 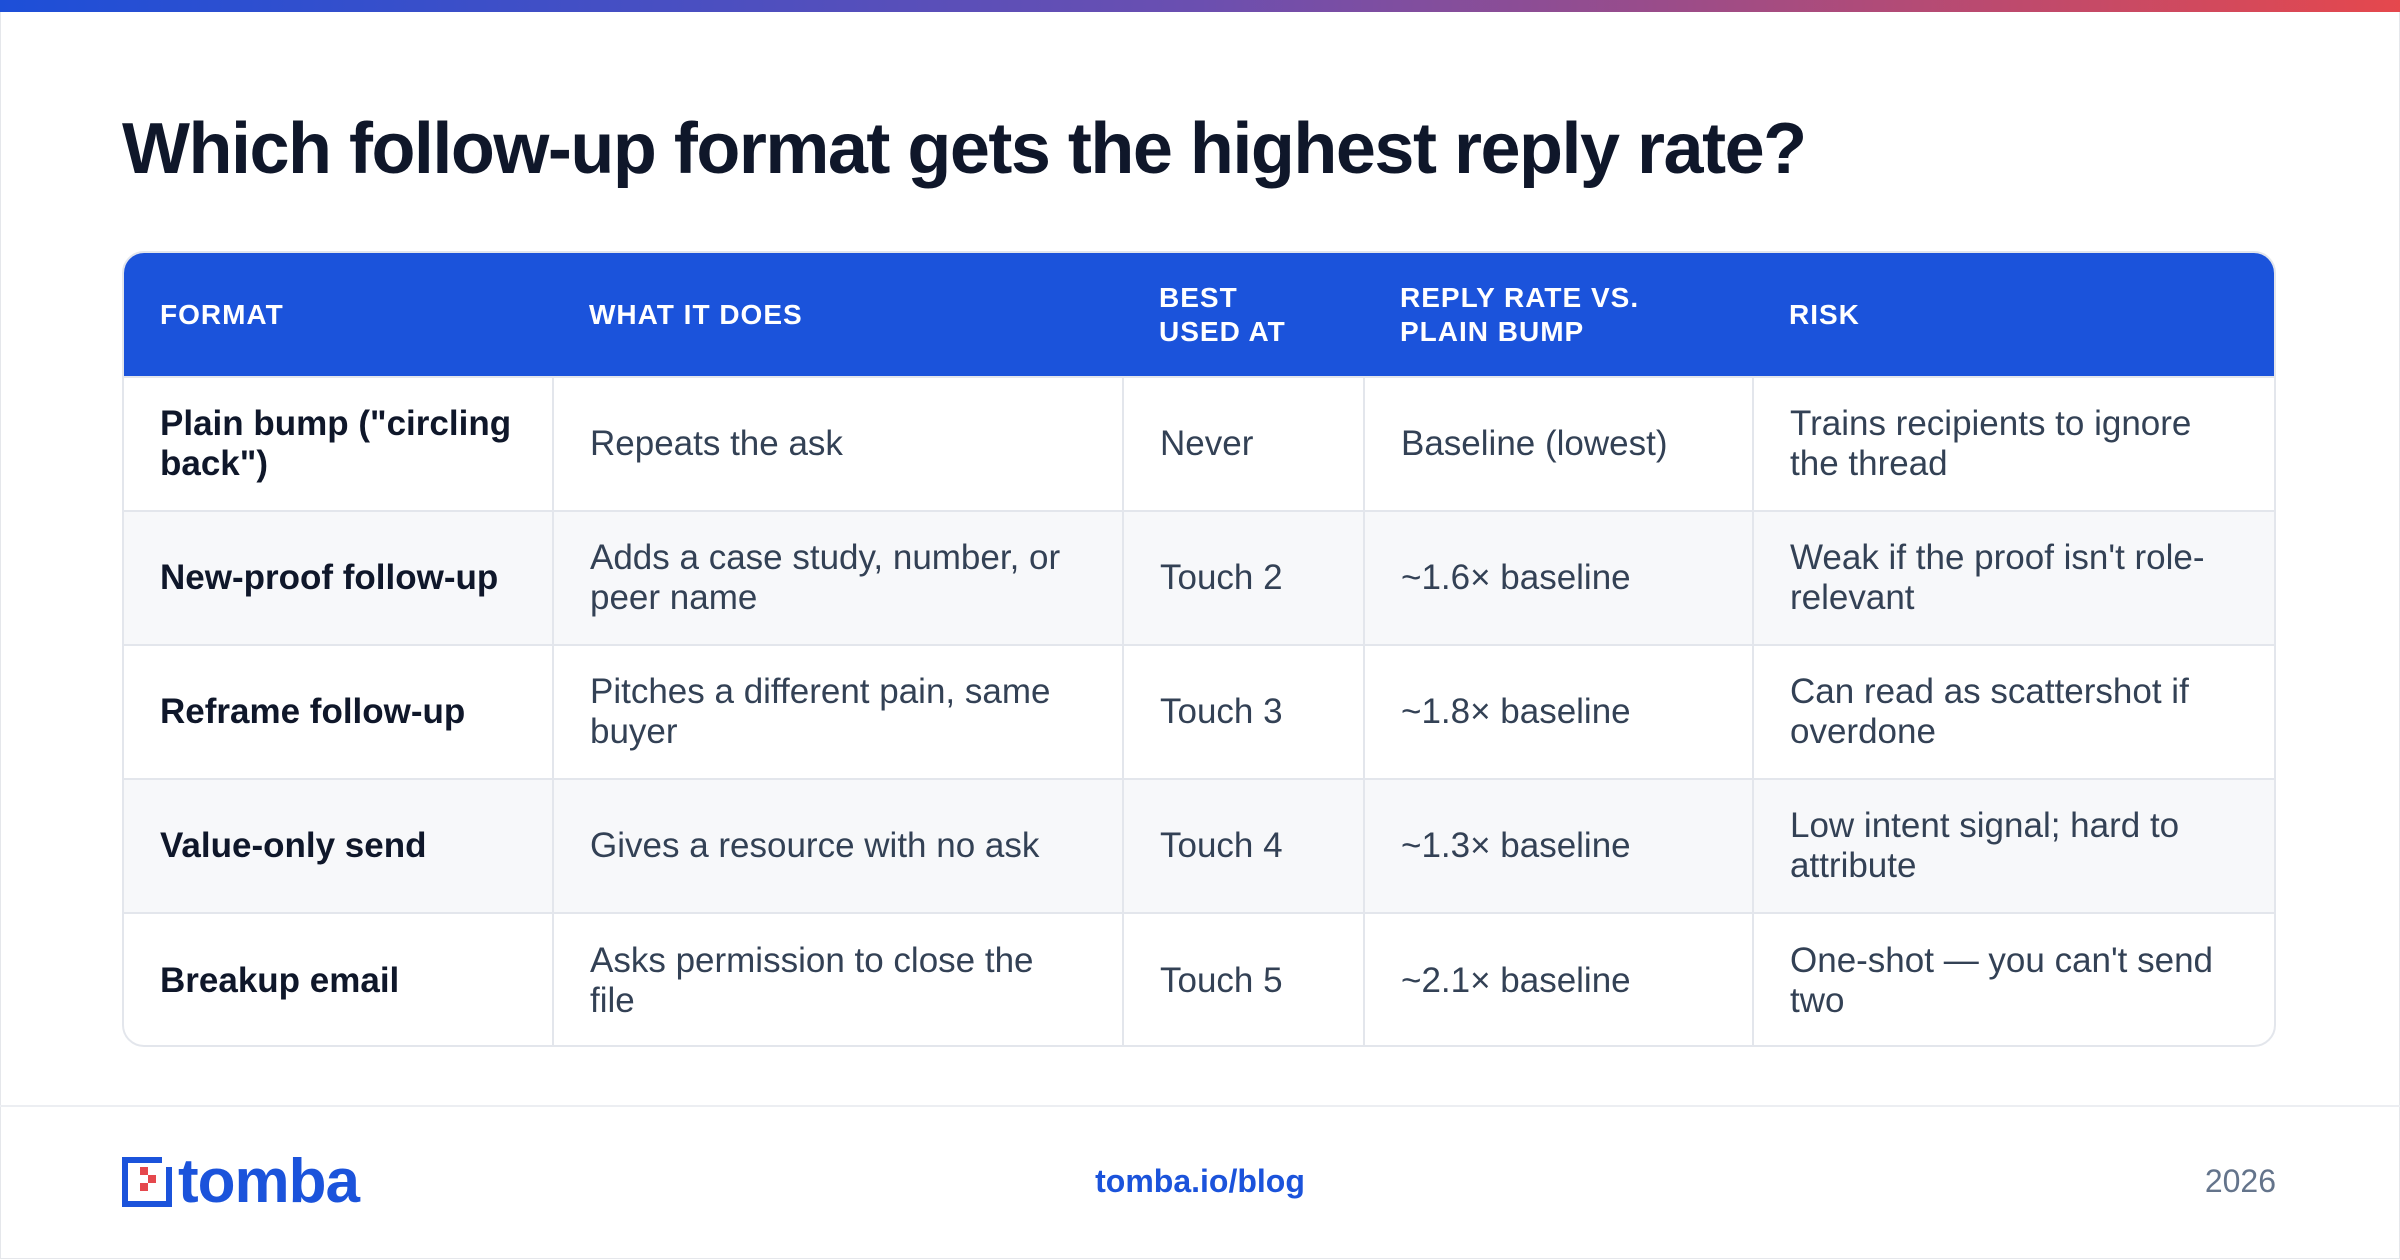 What do you see at coordinates (1200, 1181) in the screenshot?
I see `blog-link: tomba.io/blog` at bounding box center [1200, 1181].